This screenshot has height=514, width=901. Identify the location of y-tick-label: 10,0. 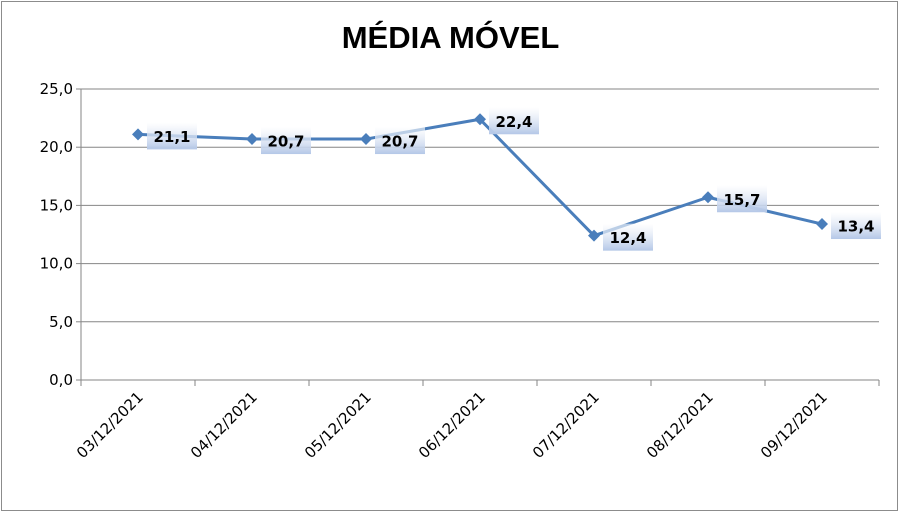
(56, 264).